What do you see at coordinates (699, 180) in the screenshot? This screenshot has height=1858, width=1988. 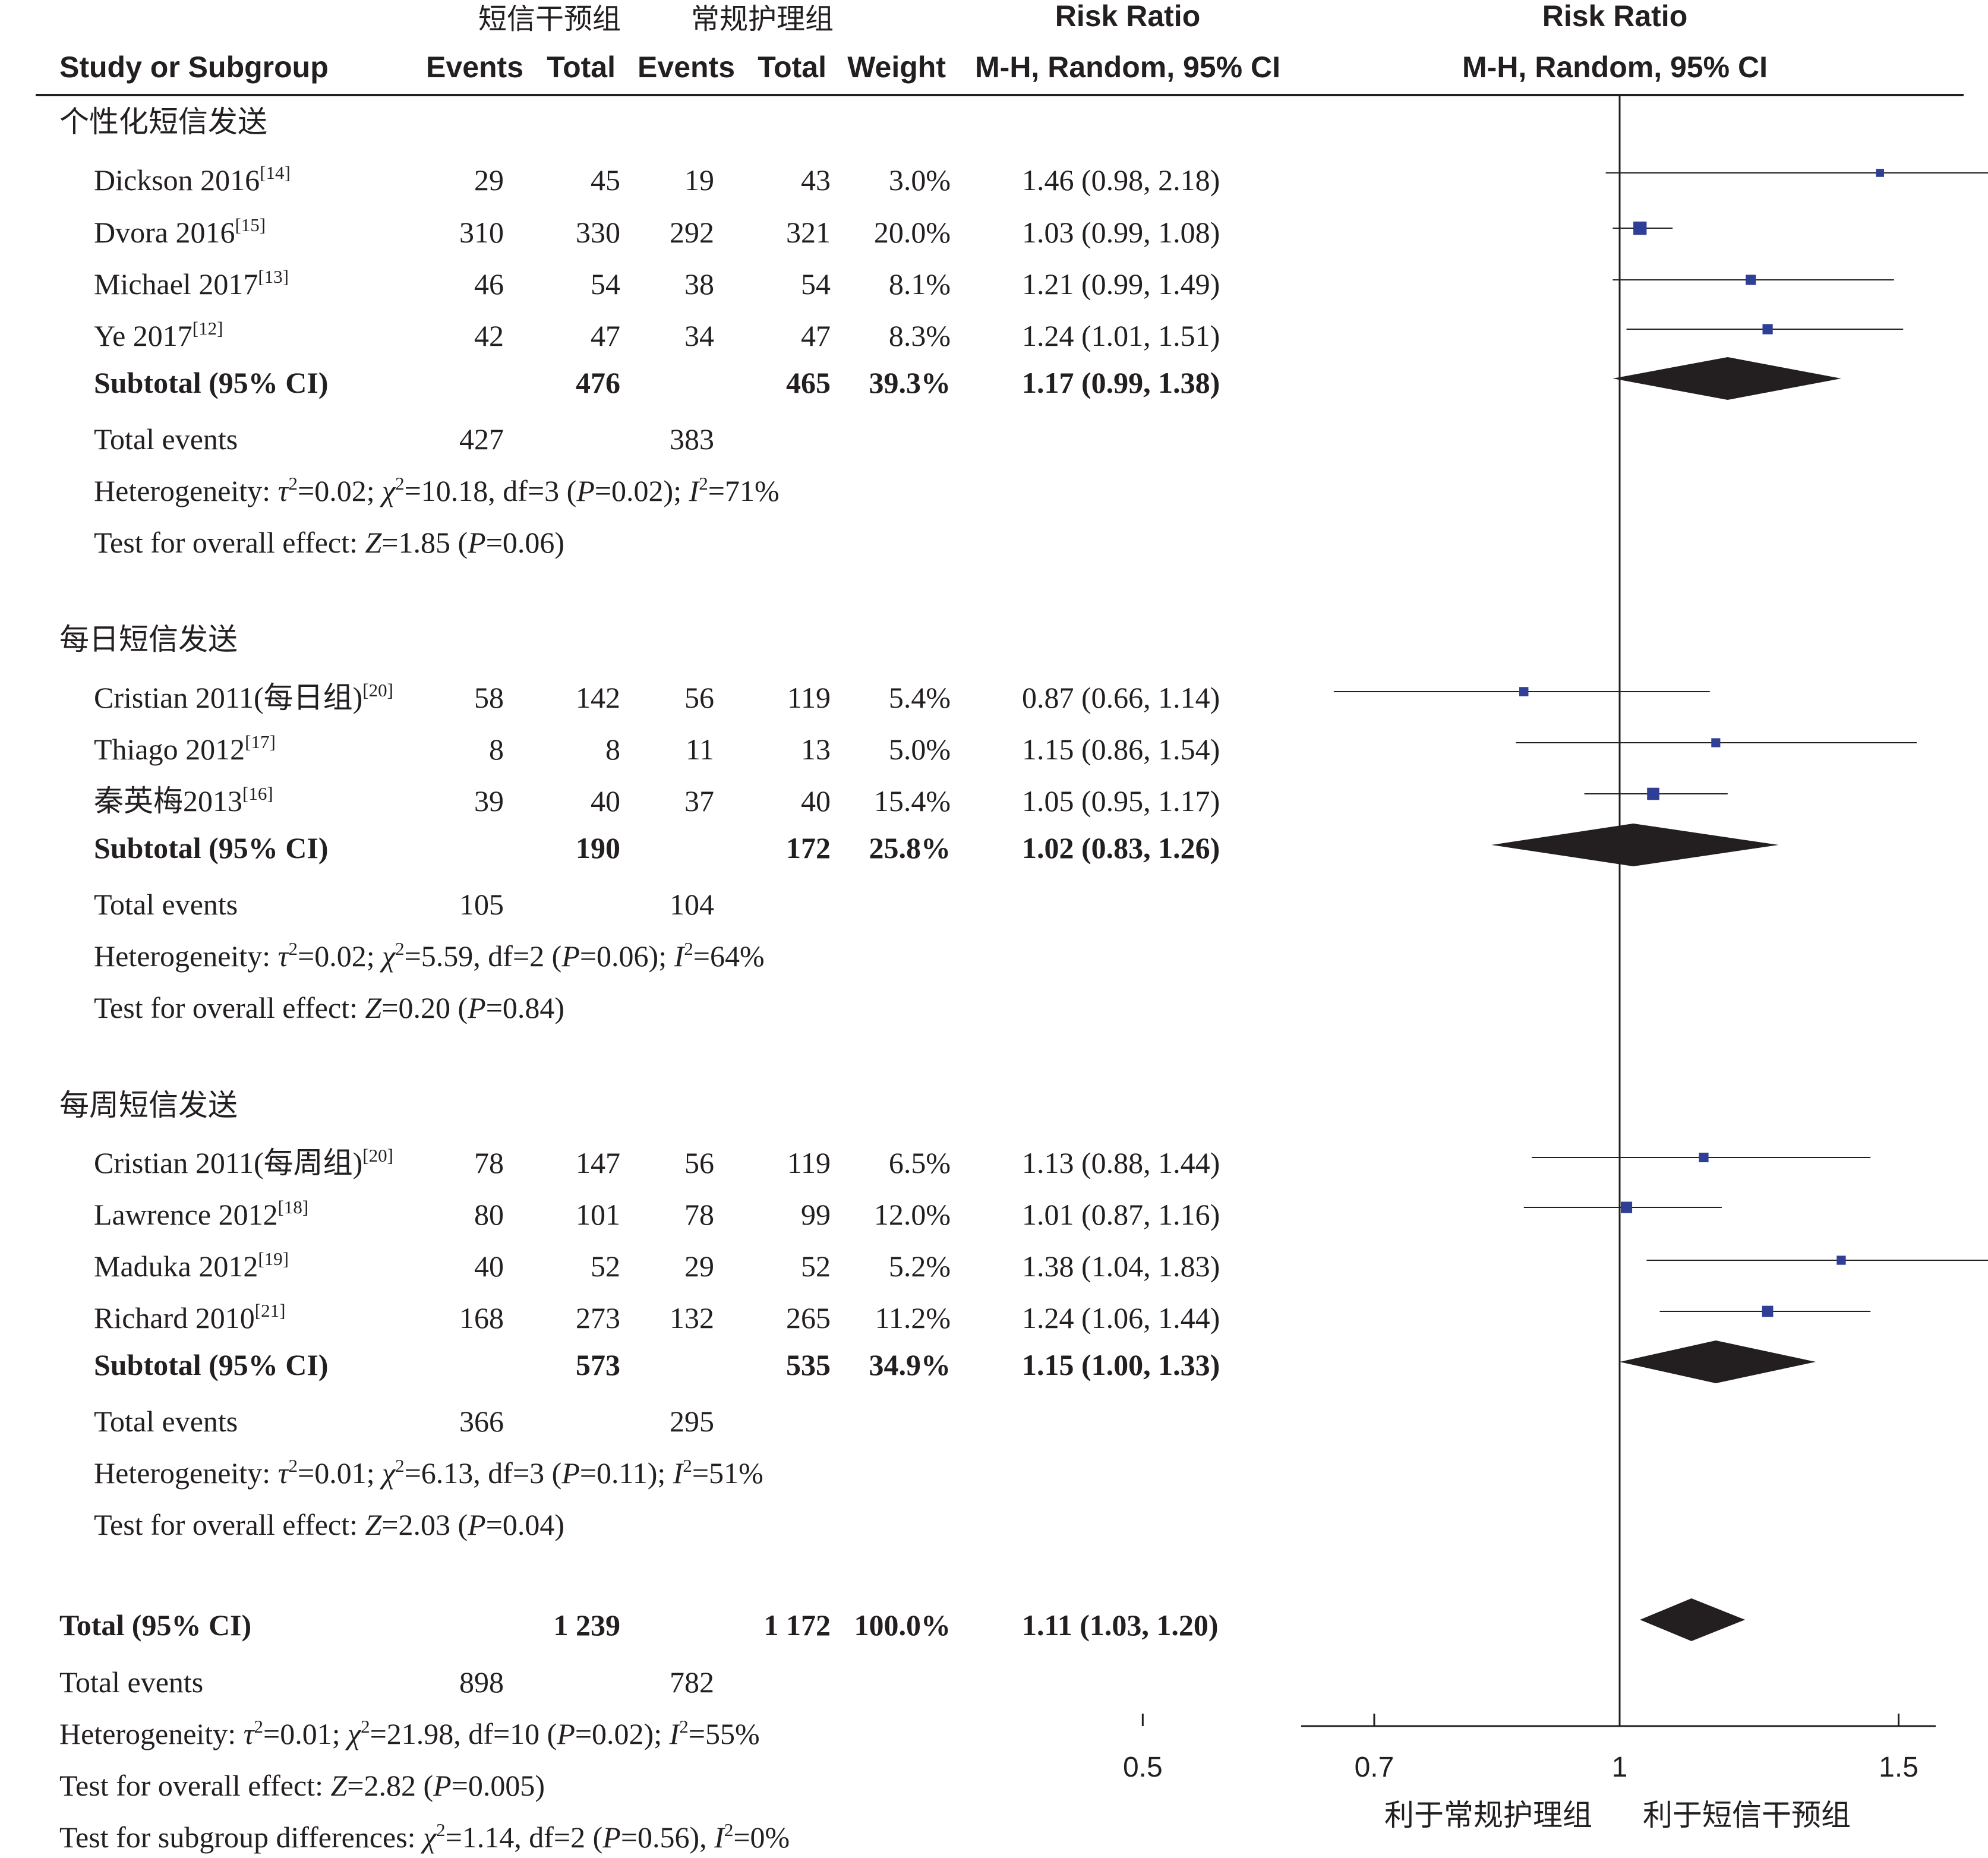 I see `study-row-events2: 19` at bounding box center [699, 180].